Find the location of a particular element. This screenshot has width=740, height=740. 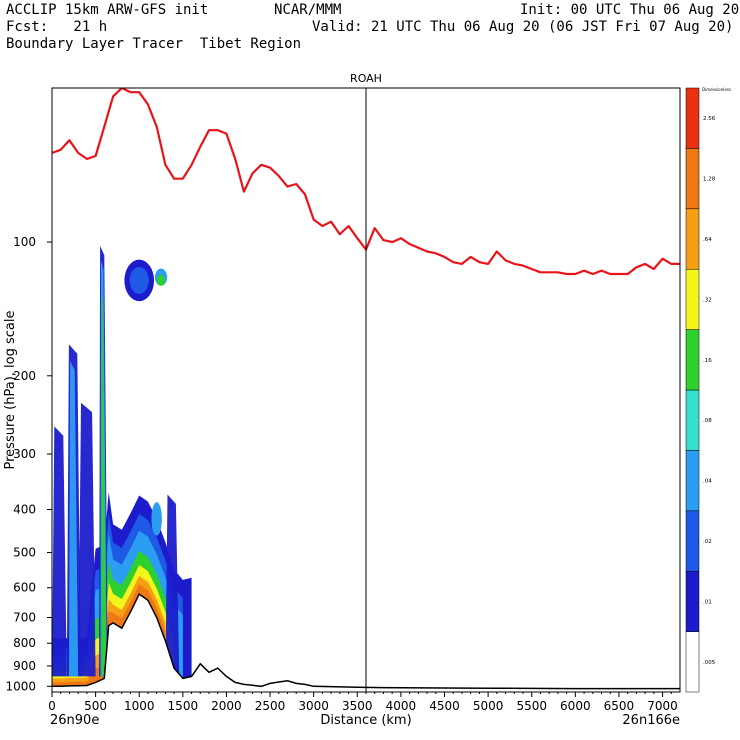

header-line1-right: Init: 00 UTC Thu 06 Aug 20 is located at coordinates (630, 10).